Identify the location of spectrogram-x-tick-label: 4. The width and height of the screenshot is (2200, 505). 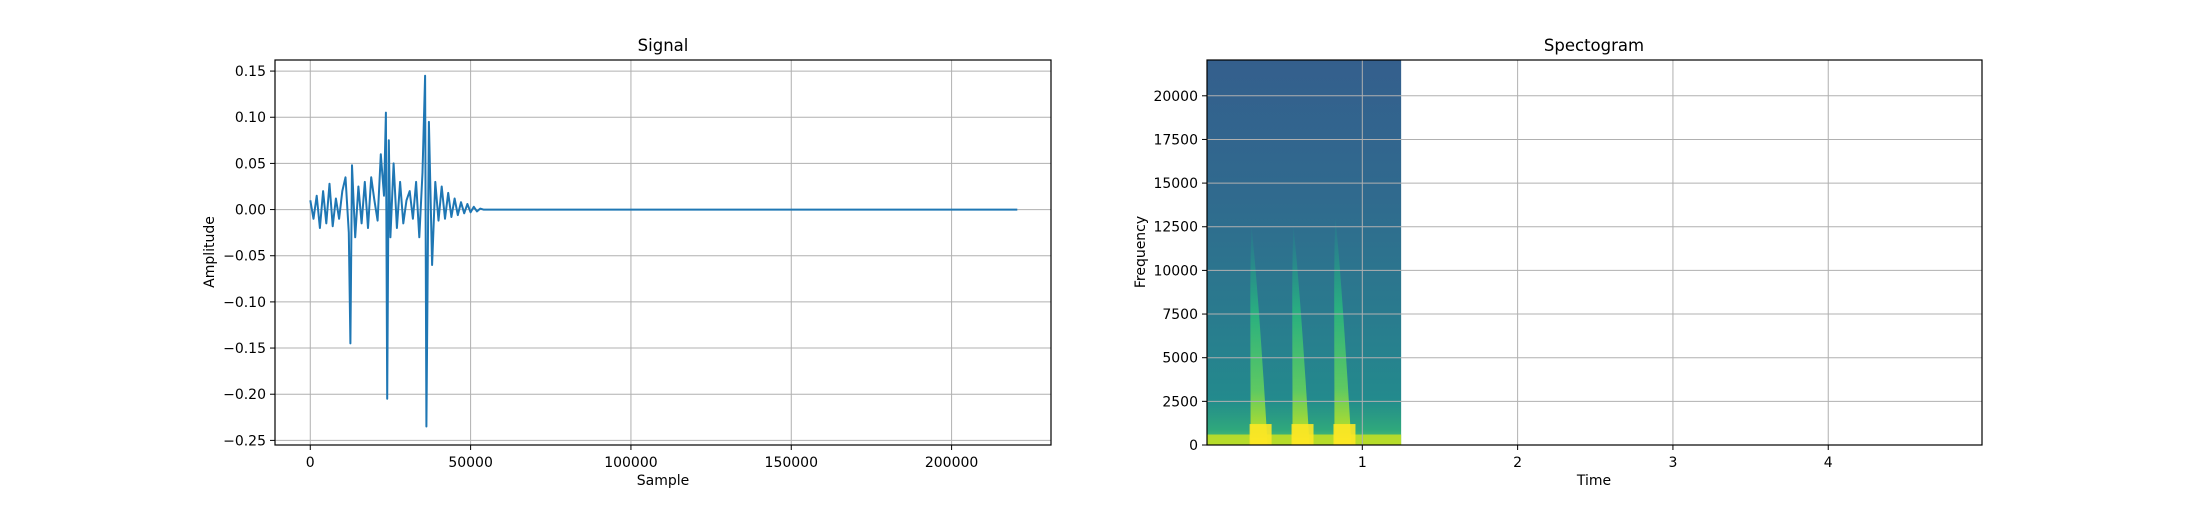
(1828, 463).